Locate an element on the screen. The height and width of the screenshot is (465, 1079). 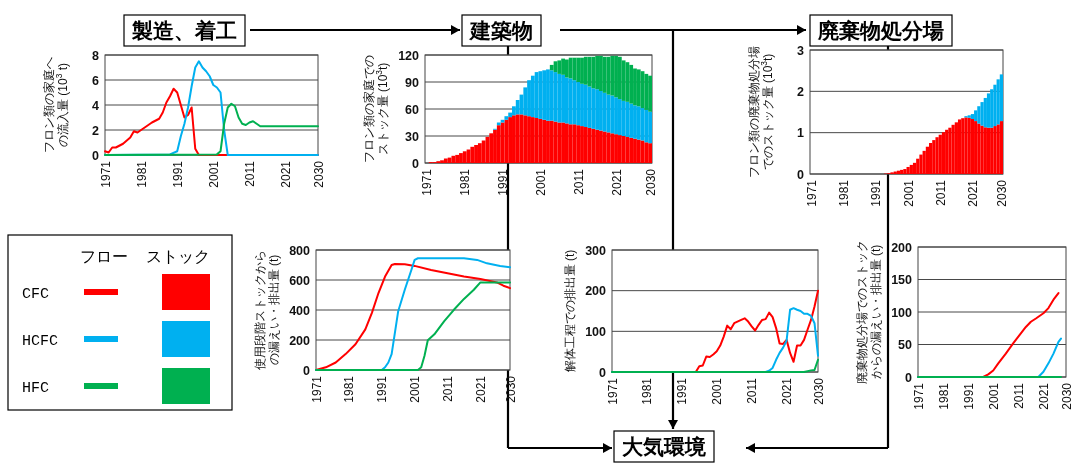
y-tick-label: 30 is located at coordinates (412, 136).